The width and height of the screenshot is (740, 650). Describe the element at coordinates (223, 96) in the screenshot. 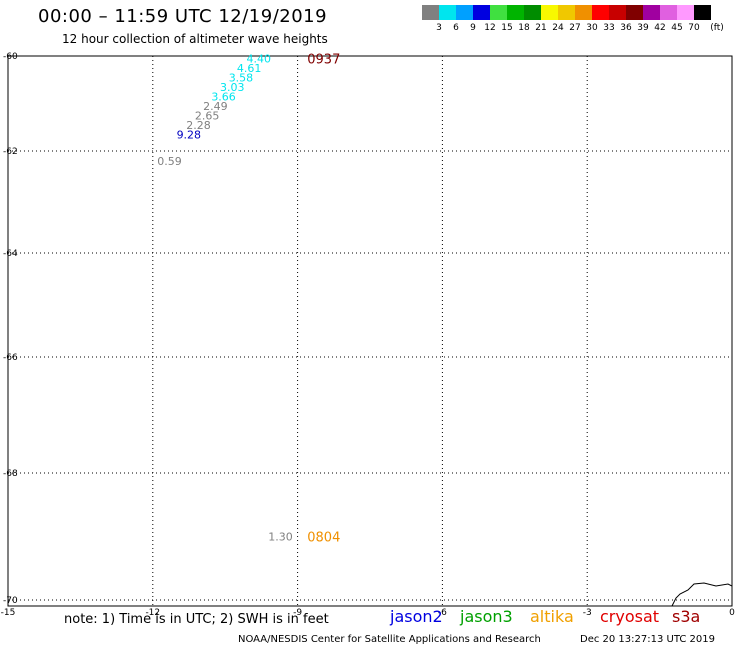

I see `wave-height-reading: 3.66` at that location.